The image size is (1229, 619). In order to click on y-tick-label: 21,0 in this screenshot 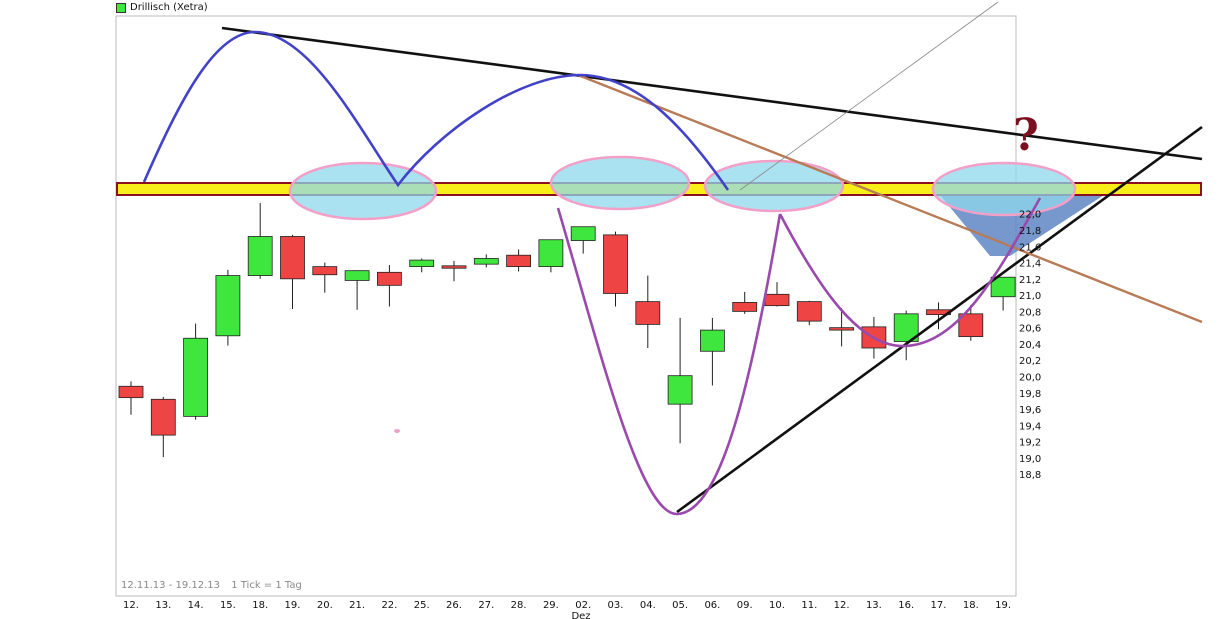, I will do `click(1030, 296)`.